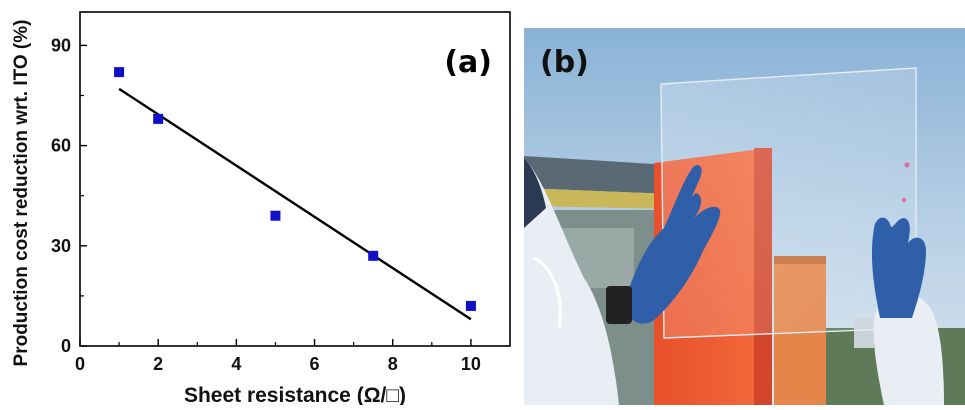  Describe the element at coordinates (61, 246) in the screenshot. I see `y-tick-label: 30` at that location.